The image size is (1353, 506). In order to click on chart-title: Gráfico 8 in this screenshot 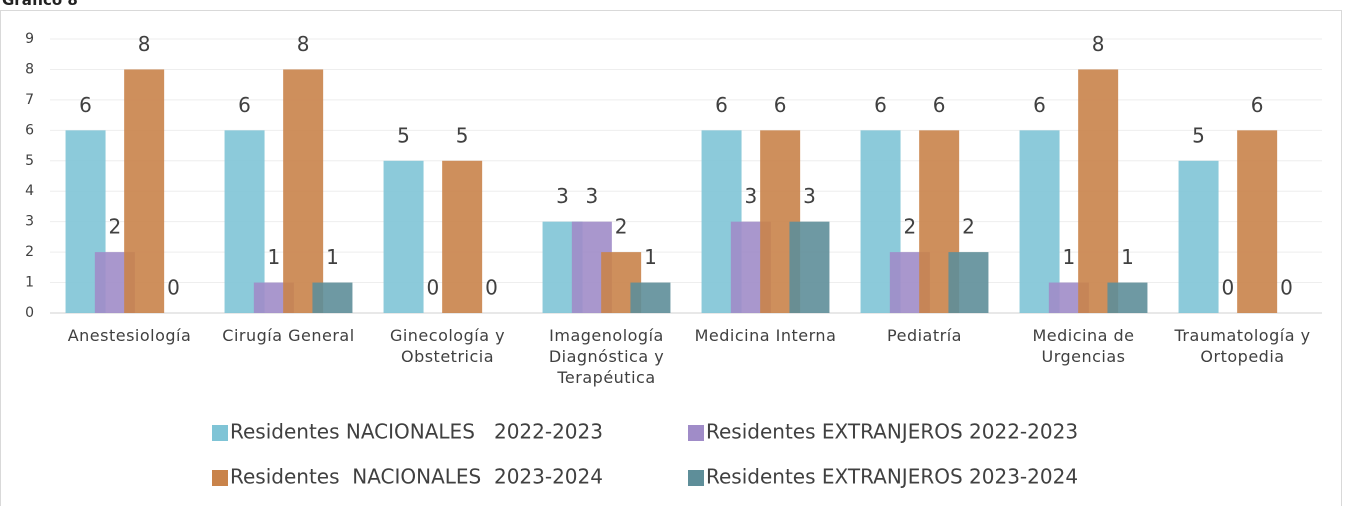, I will do `click(40, 4)`.